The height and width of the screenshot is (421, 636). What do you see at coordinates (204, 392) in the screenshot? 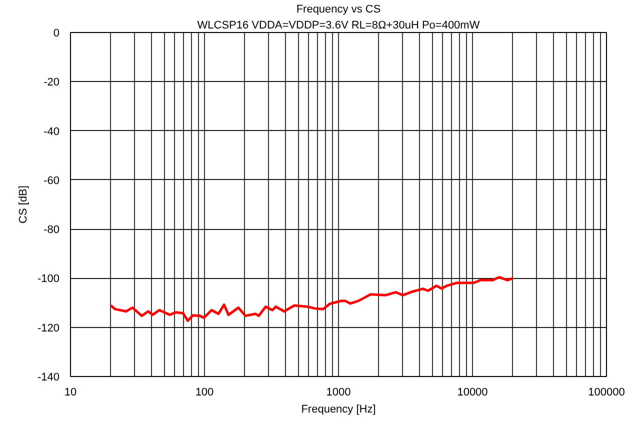
I see `x-tick-label: 100` at bounding box center [204, 392].